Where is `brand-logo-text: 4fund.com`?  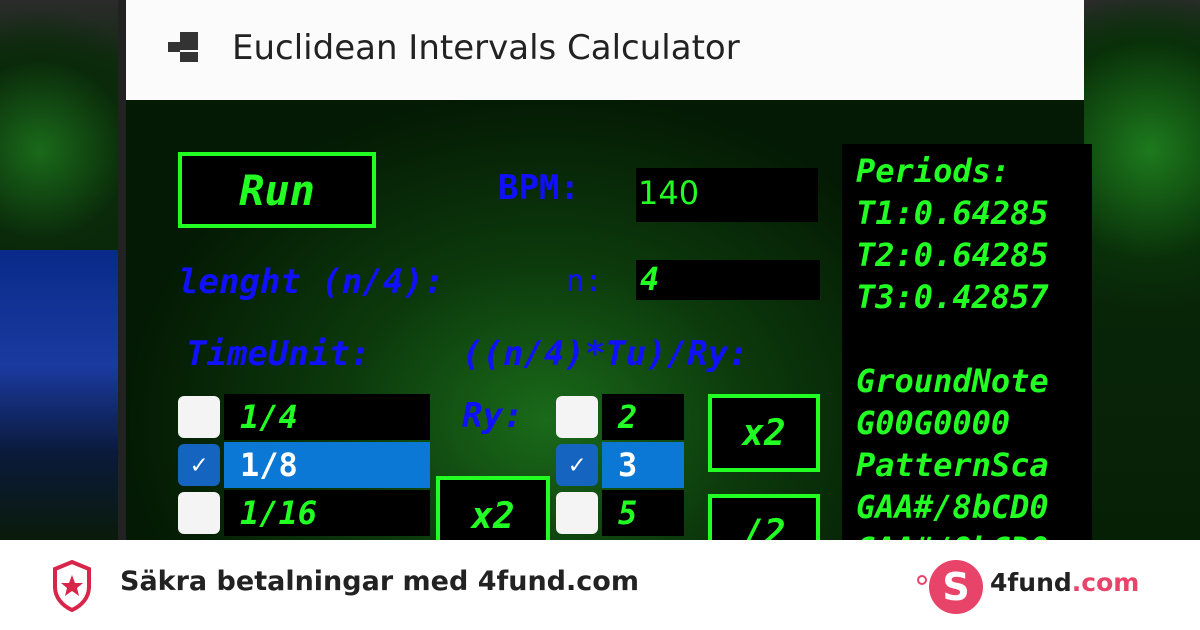 brand-logo-text: 4fund.com is located at coordinates (1064, 582).